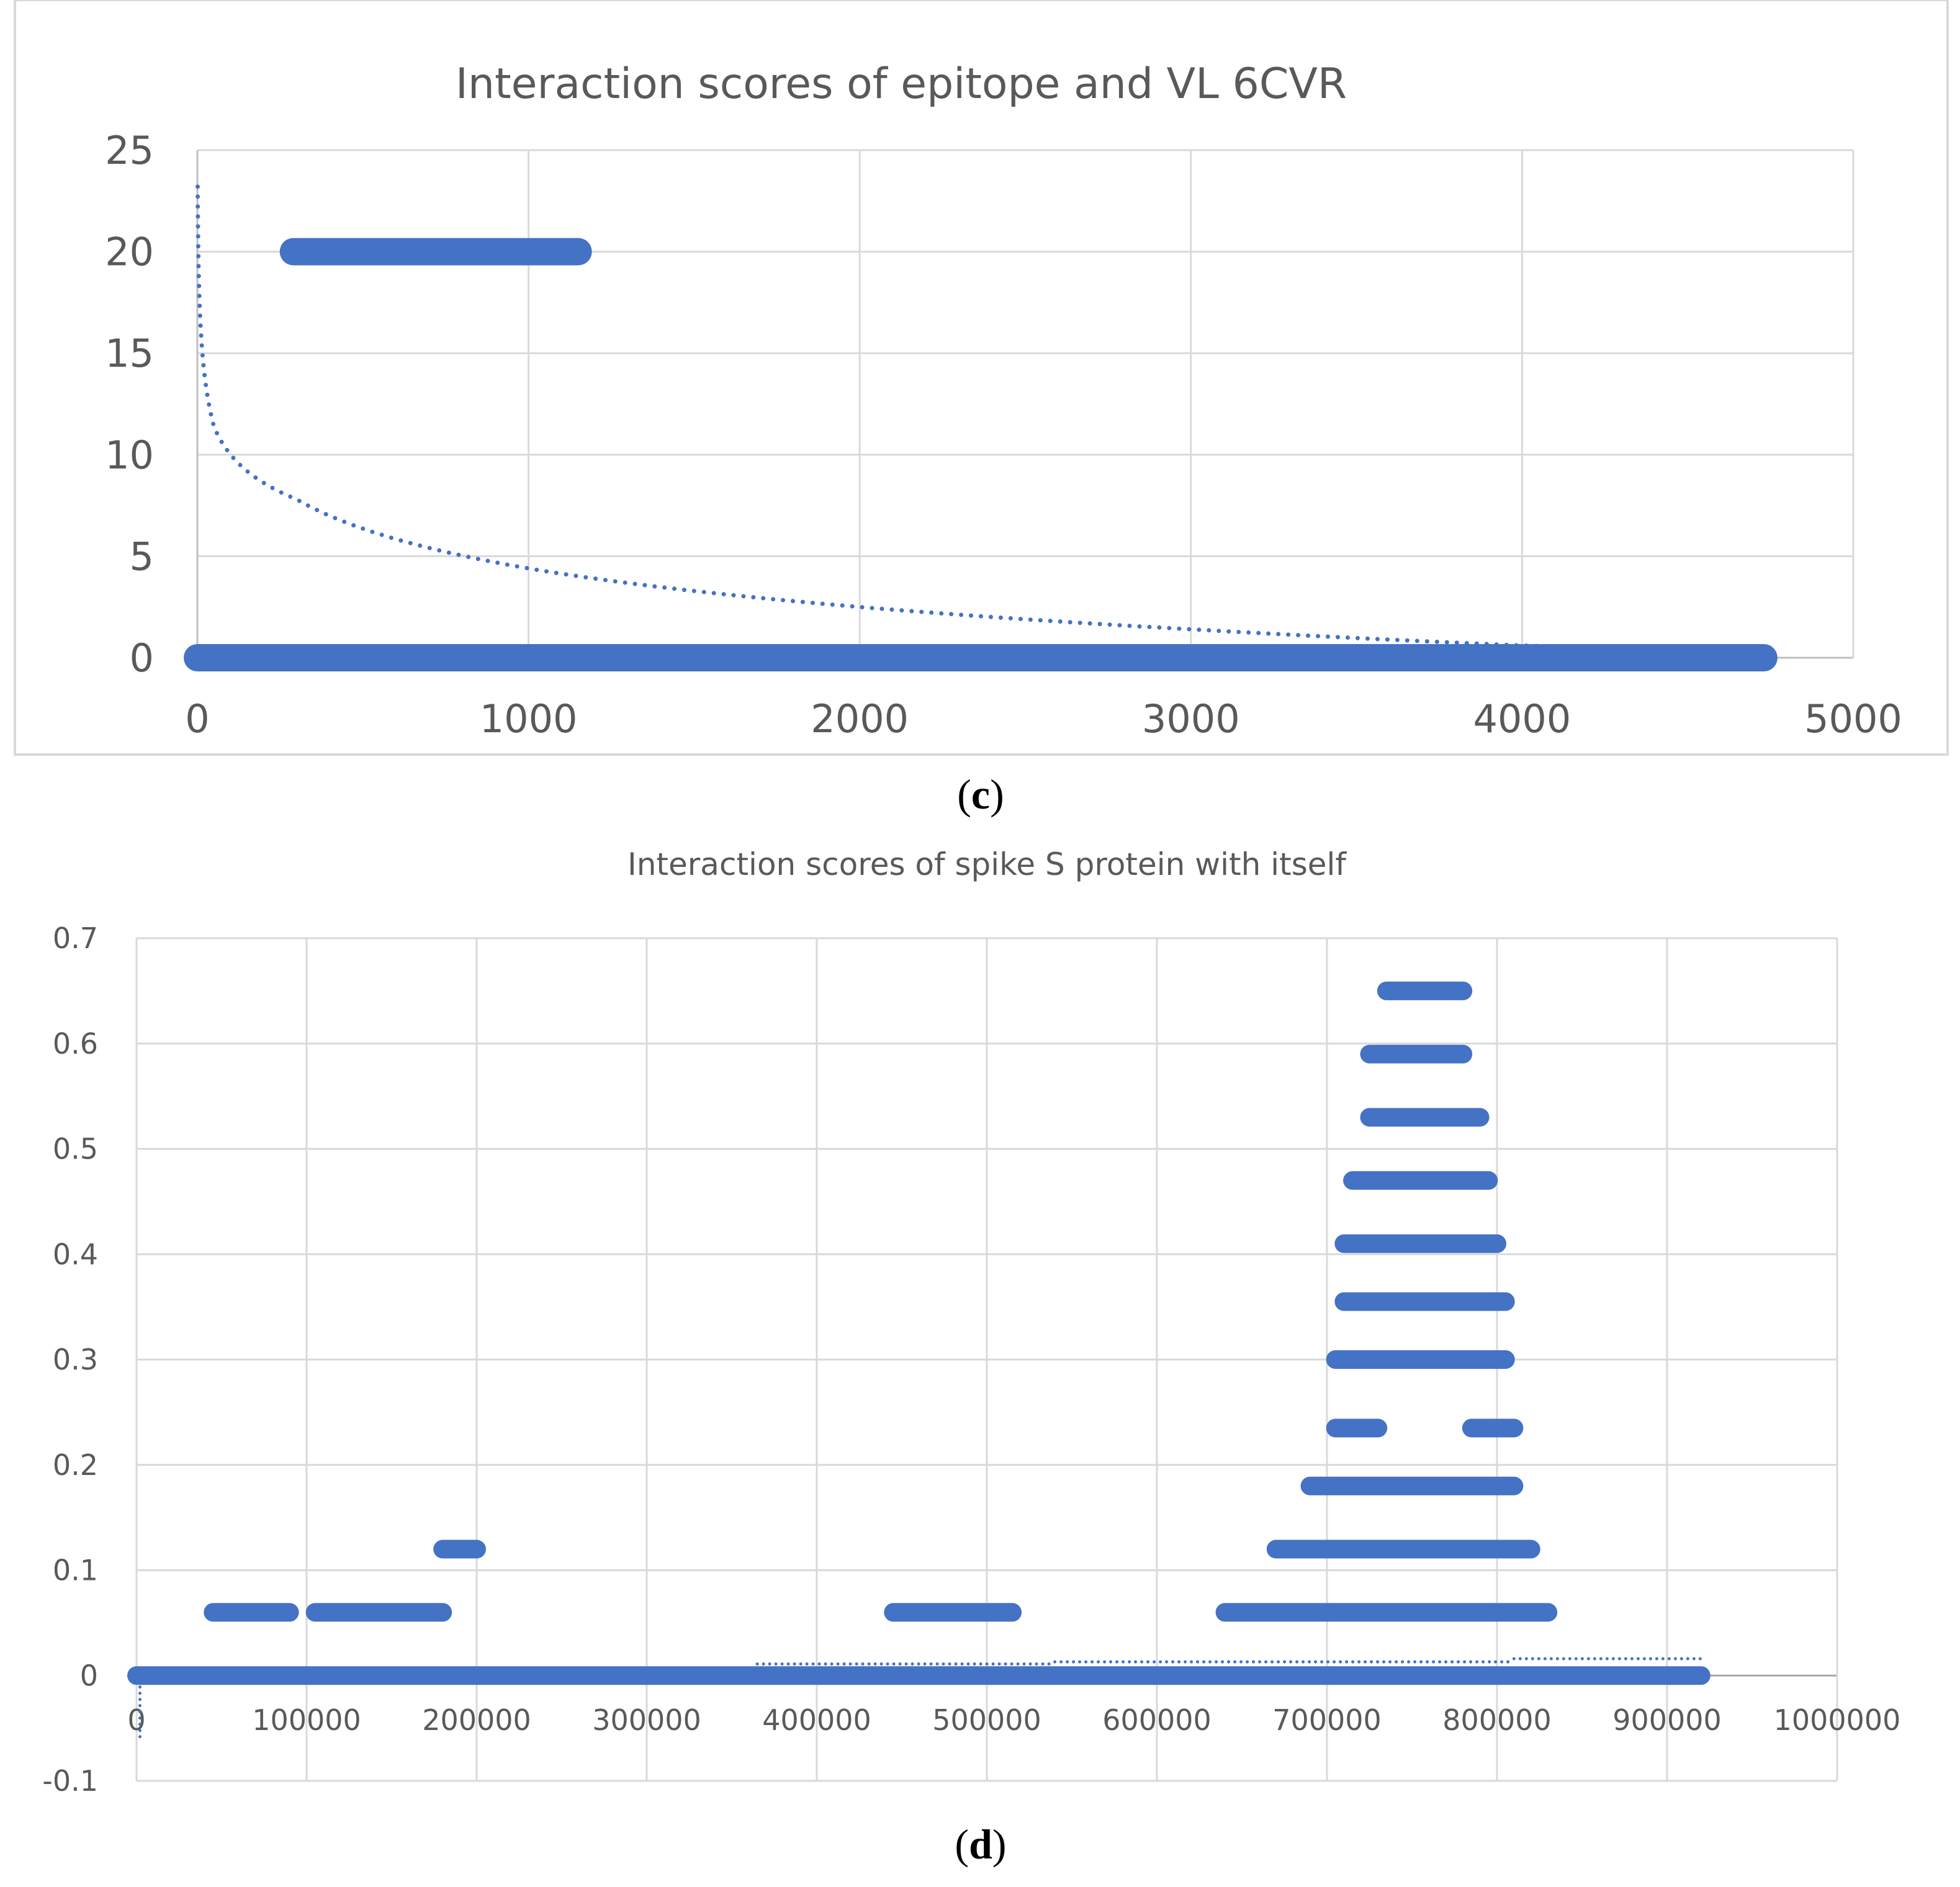  Describe the element at coordinates (646, 1720) in the screenshot. I see `chart-d-x-tick-label: 300000` at that location.